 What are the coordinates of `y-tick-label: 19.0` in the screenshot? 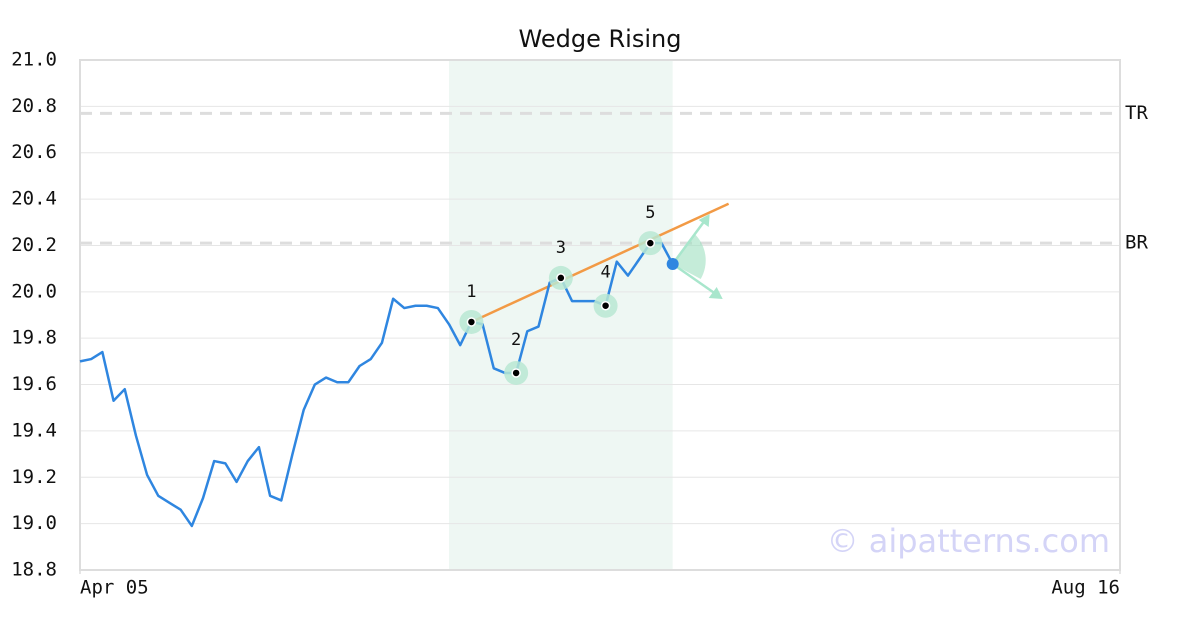 It's located at (34, 523).